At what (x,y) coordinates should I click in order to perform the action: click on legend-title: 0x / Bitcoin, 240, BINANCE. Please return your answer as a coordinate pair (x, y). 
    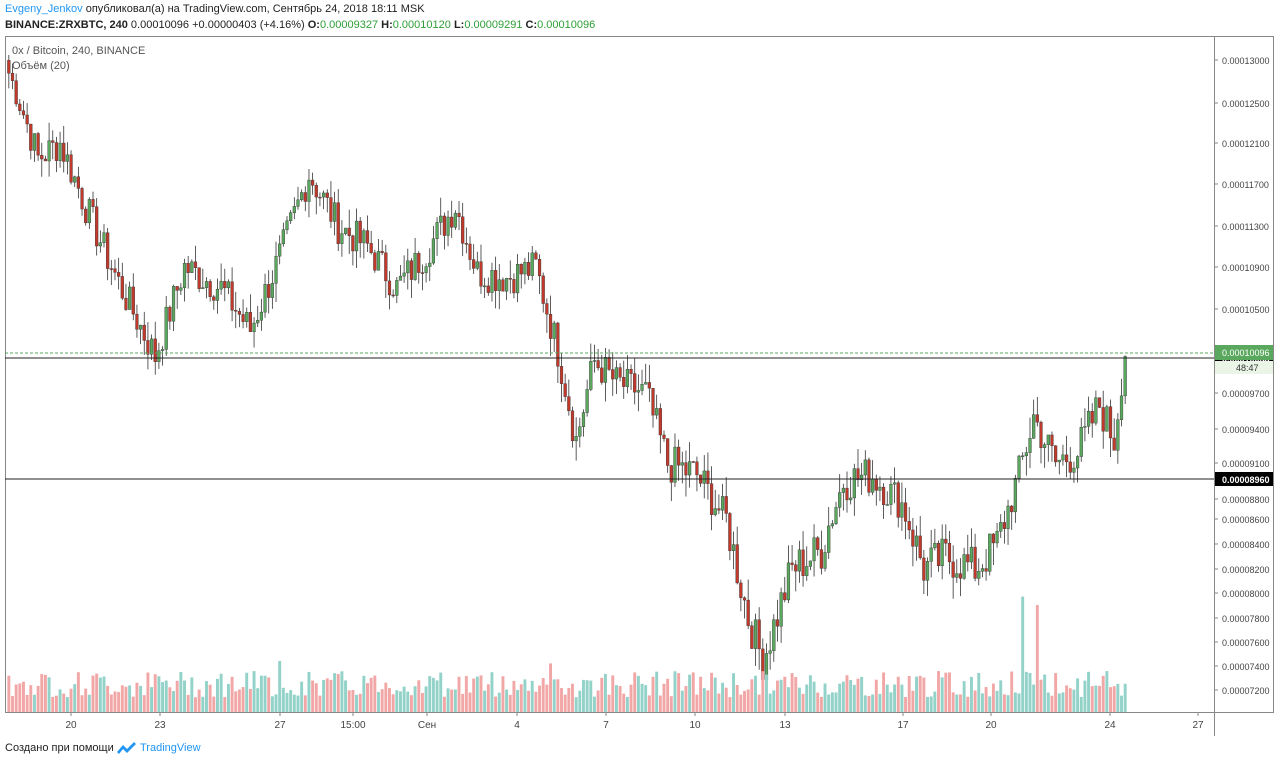
    Looking at the image, I should click on (79, 51).